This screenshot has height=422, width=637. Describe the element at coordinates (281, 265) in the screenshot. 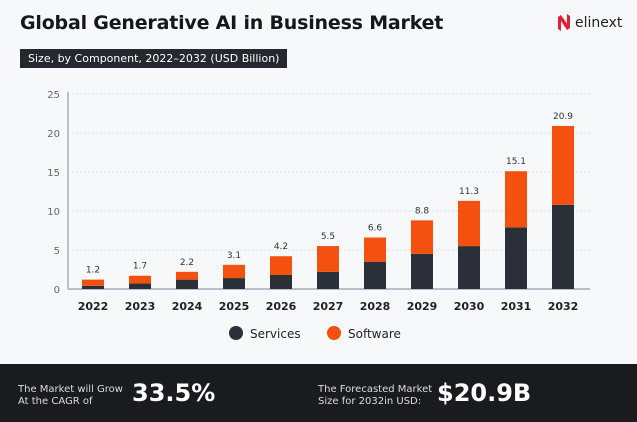

I see `bar-software-2026` at that location.